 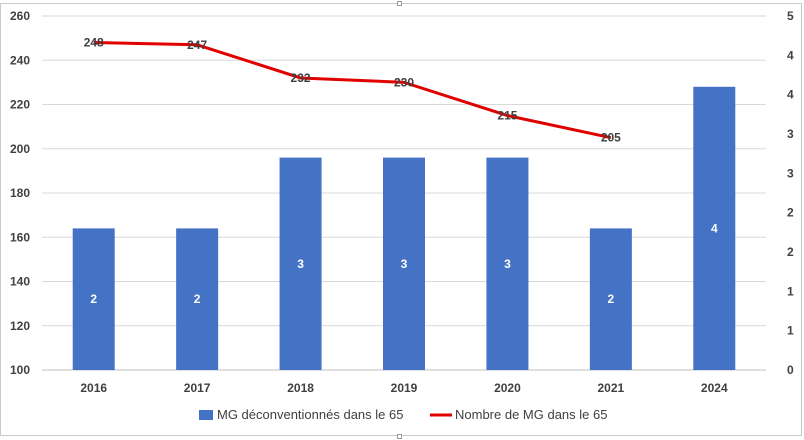 What do you see at coordinates (301, 78) in the screenshot?
I see `line-data-label: 232` at bounding box center [301, 78].